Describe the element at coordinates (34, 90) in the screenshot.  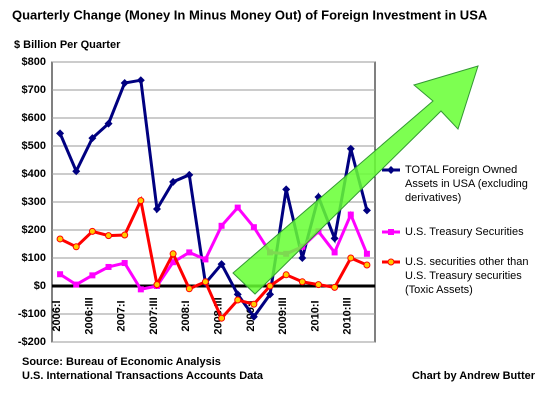
I see `y-tick-label: $700` at that location.